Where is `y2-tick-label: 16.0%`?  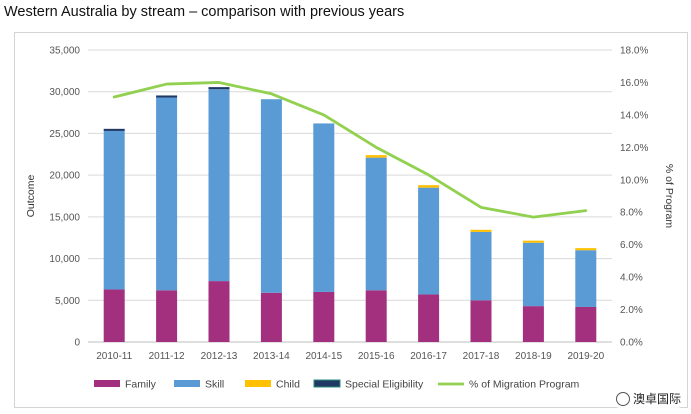
y2-tick-label: 16.0% is located at coordinates (634, 83).